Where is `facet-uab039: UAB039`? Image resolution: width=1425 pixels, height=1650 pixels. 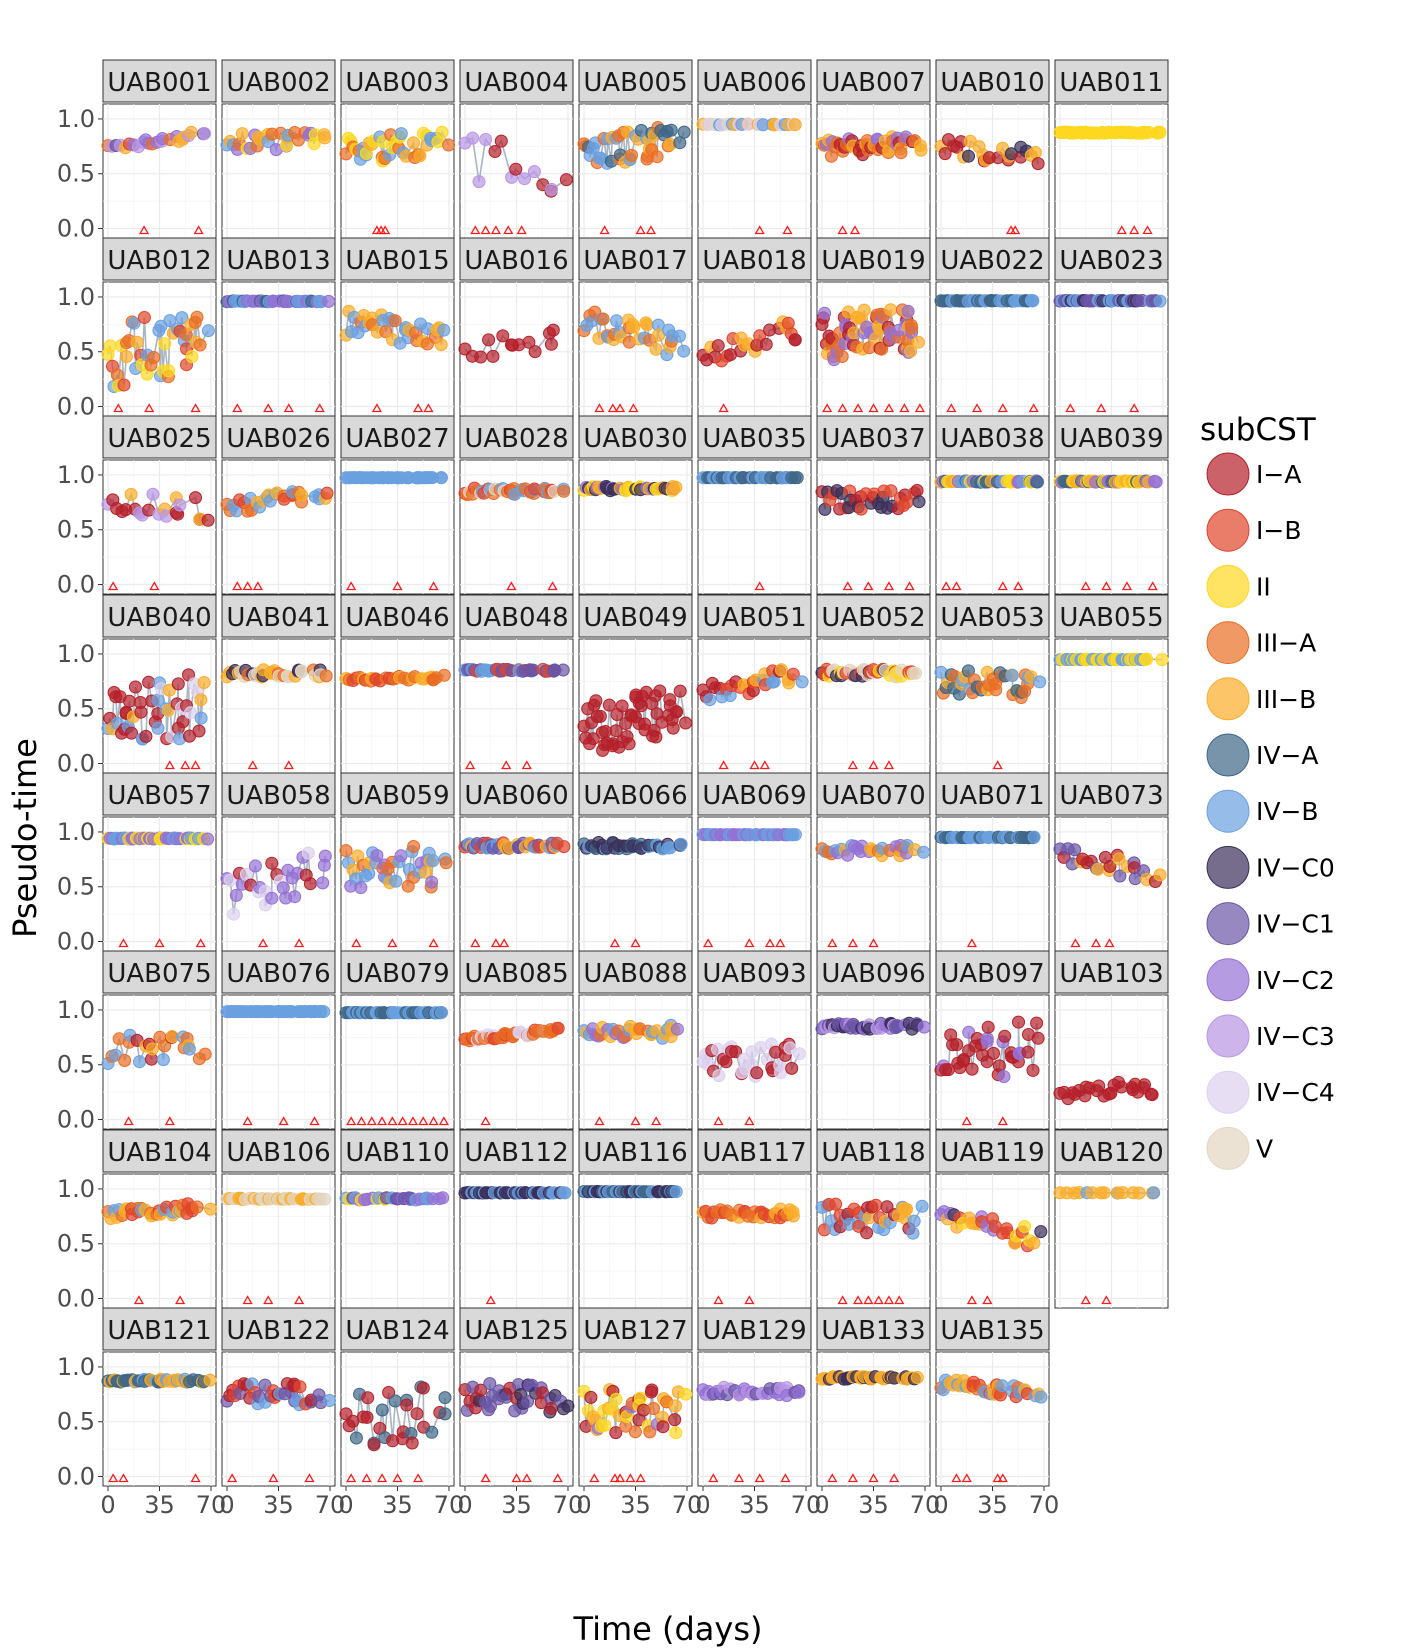 facet-uab039: UAB039 is located at coordinates (1111, 505).